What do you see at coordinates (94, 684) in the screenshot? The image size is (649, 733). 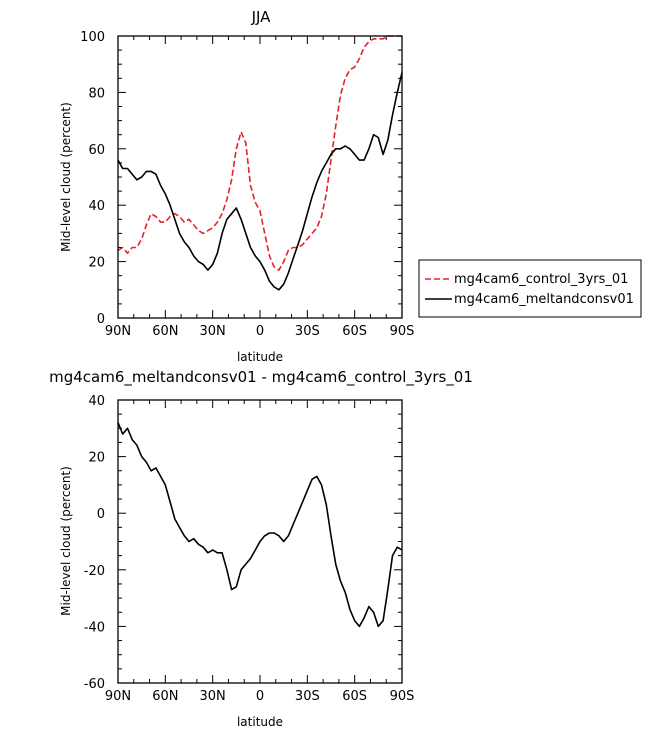 I see `bottom-y-tick-label: -60` at bounding box center [94, 684].